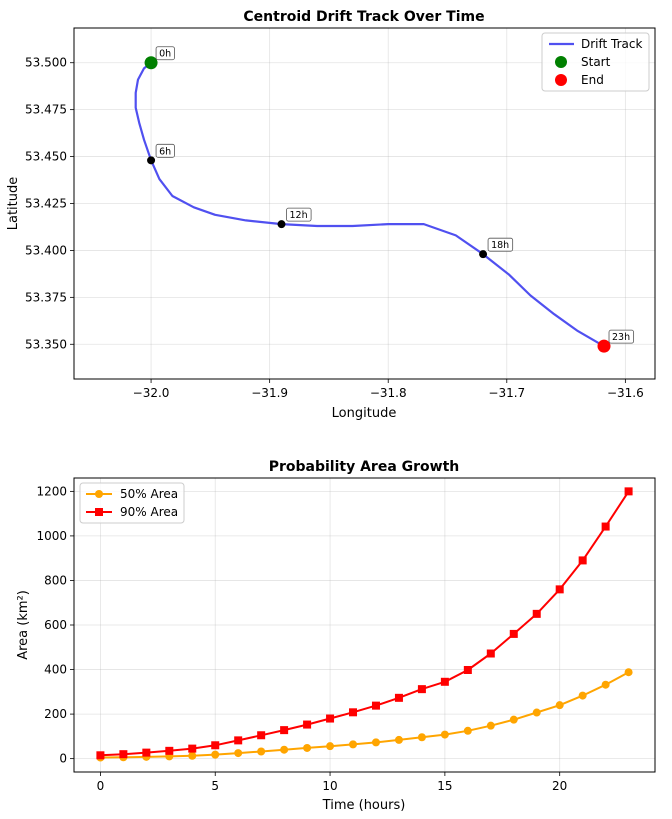 The width and height of the screenshot is (672, 819). What do you see at coordinates (215, 786) in the screenshot?
I see `x-tick-label: 5` at bounding box center [215, 786].